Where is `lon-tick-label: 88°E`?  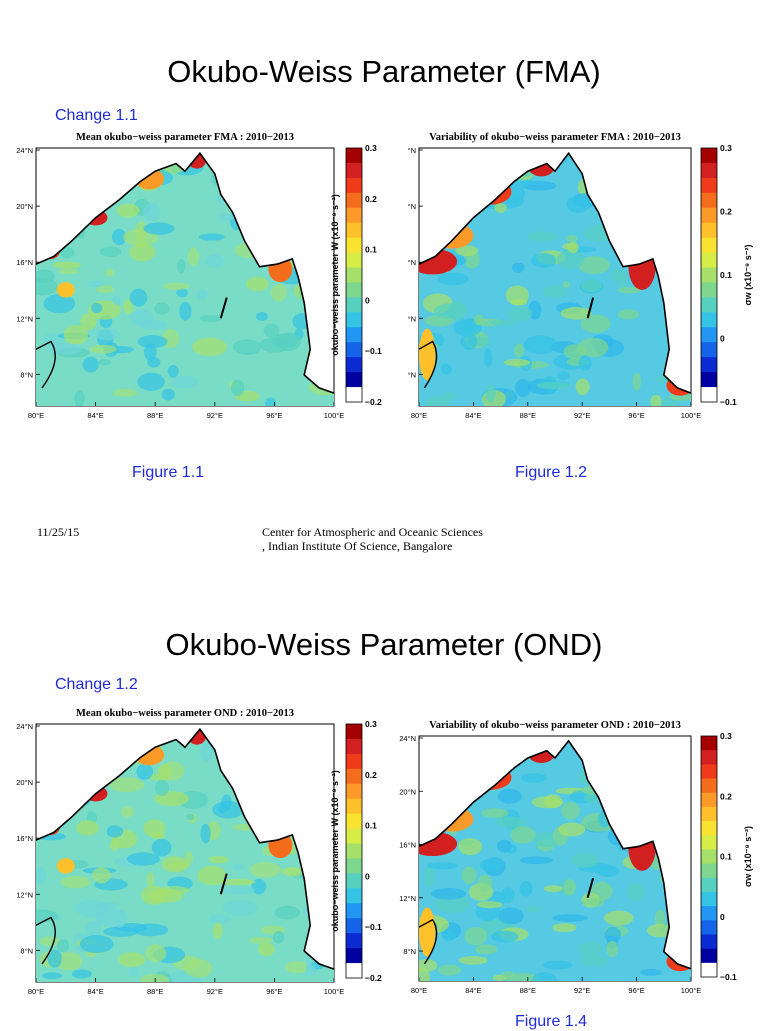 lon-tick-label: 88°E is located at coordinates (528, 990).